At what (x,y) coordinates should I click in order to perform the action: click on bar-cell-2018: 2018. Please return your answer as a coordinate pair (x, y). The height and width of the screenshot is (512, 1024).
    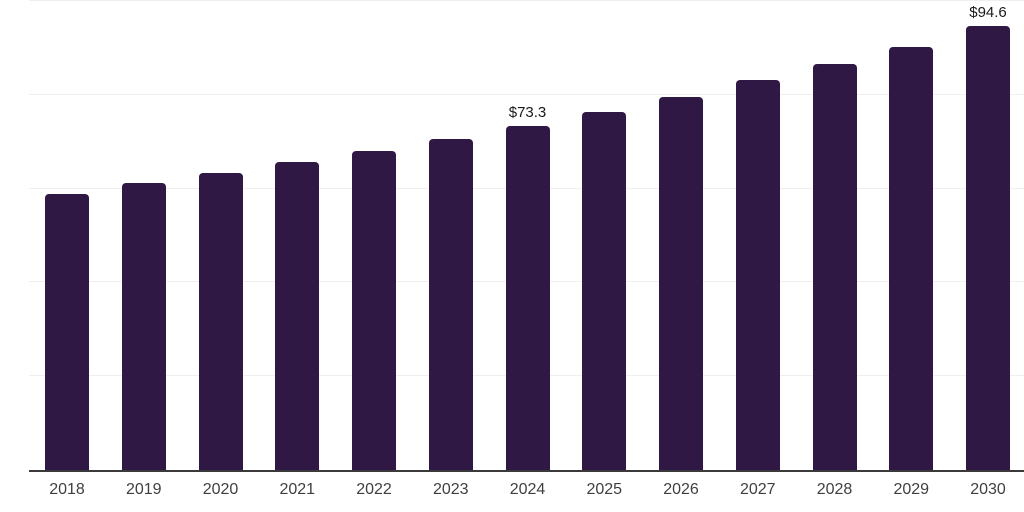
    Looking at the image, I should click on (67, 249).